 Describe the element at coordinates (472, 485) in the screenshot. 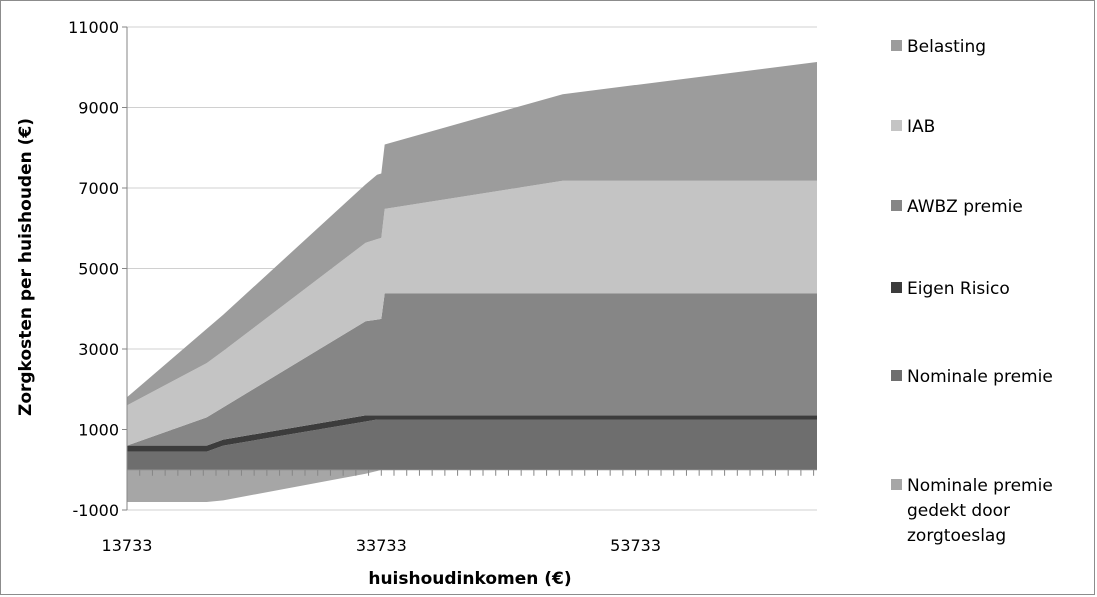

I see `area-nominale-premie-gedekt-door-zorgtoeslag` at that location.